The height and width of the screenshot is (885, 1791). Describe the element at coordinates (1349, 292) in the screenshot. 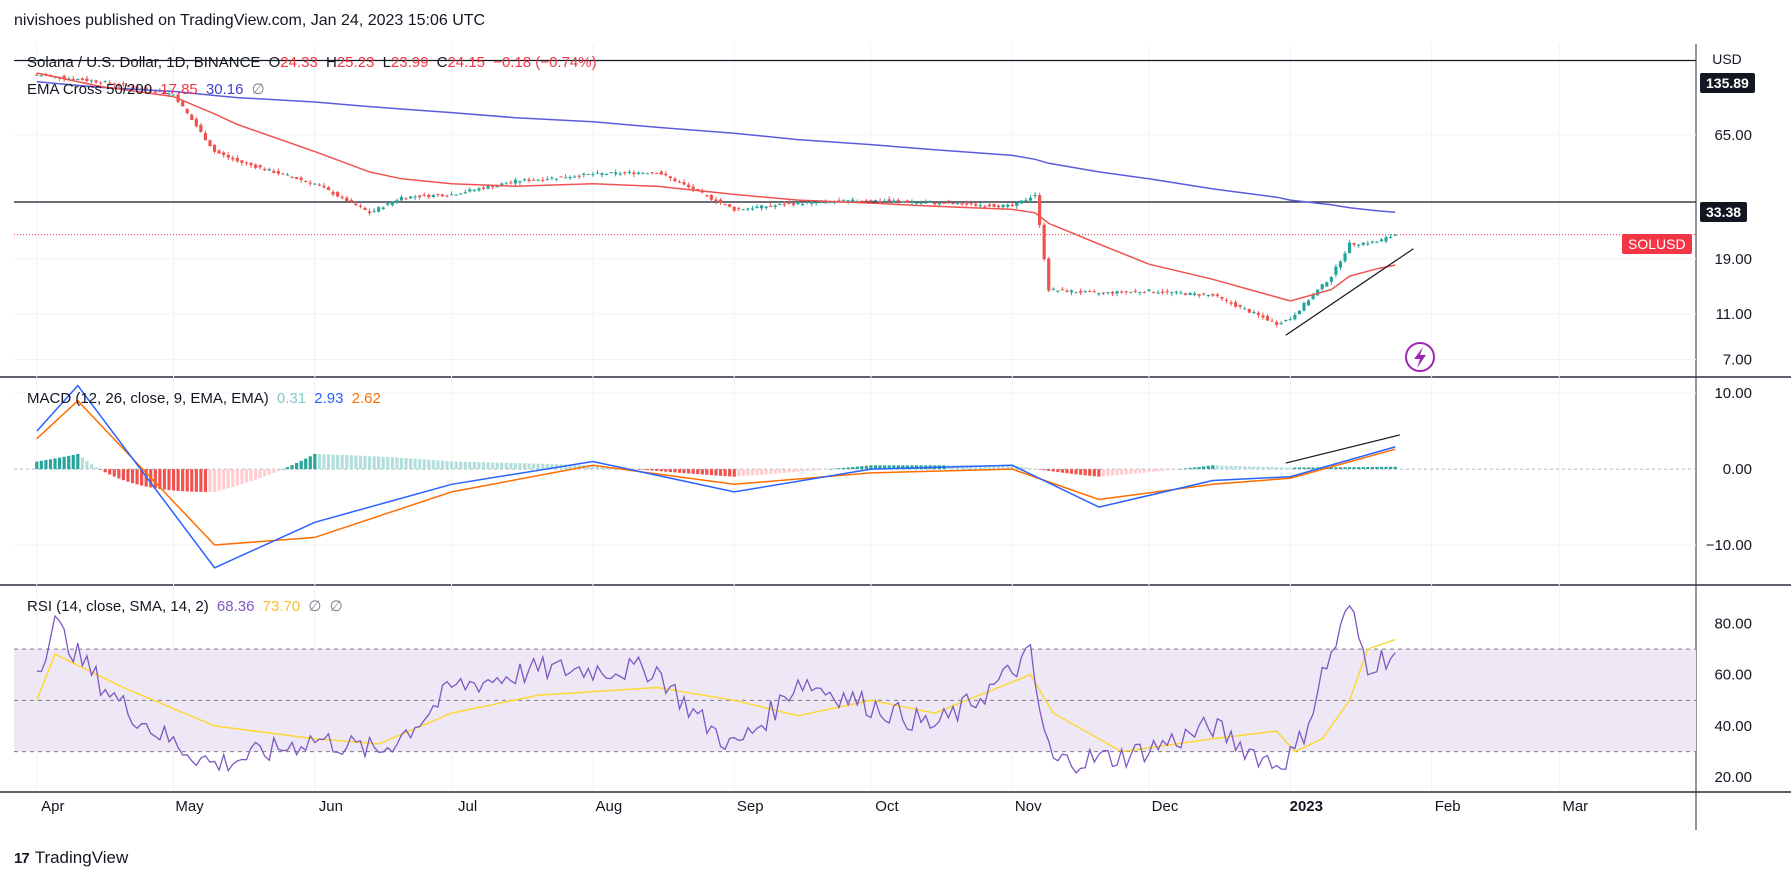

I see `trend-line` at that location.